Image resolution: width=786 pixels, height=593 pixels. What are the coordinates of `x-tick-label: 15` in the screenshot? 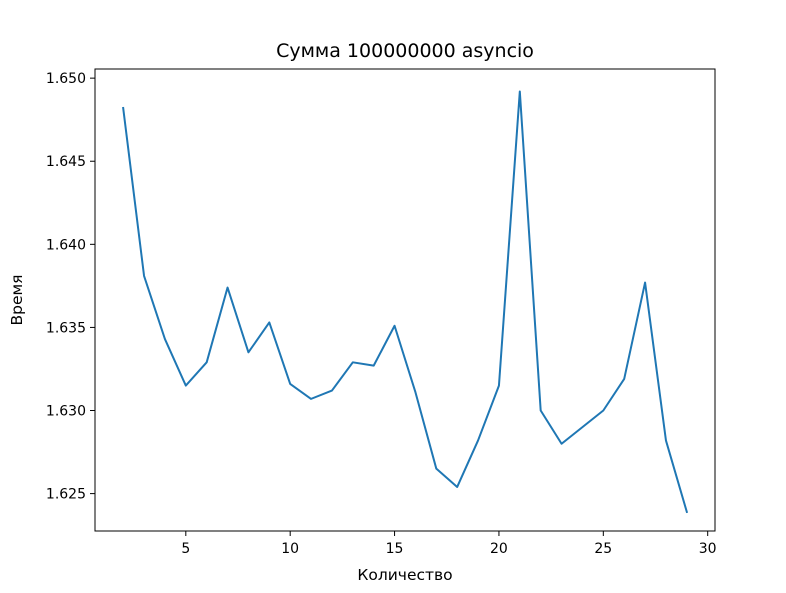 It's located at (395, 549).